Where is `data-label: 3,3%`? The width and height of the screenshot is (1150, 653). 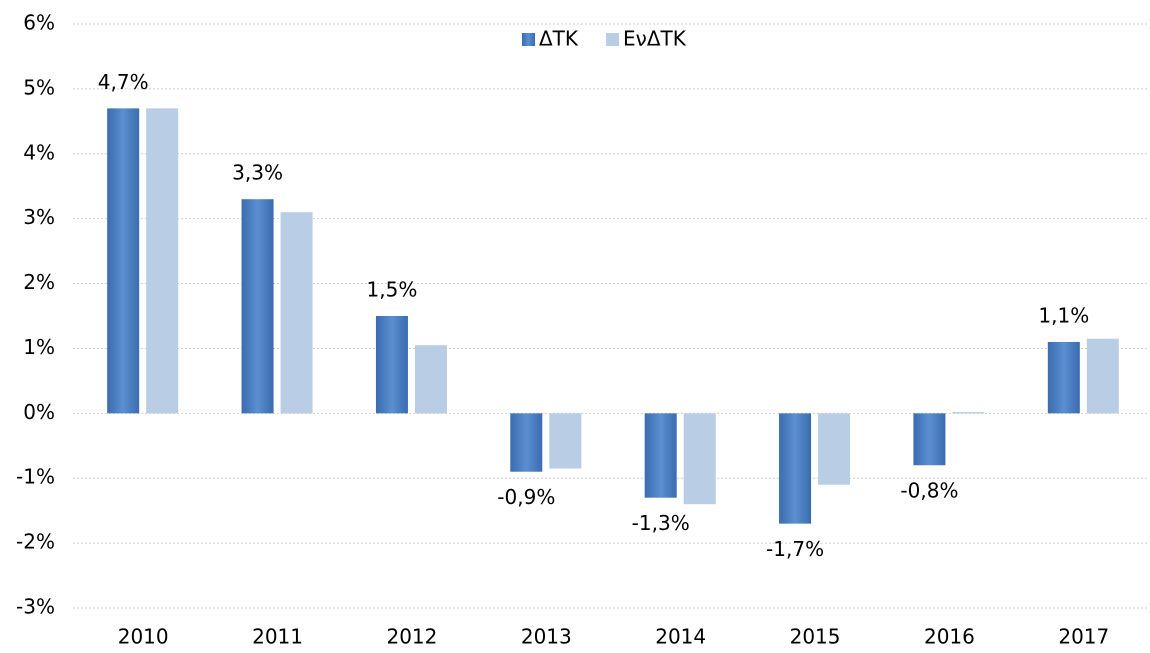 data-label: 3,3% is located at coordinates (257, 173).